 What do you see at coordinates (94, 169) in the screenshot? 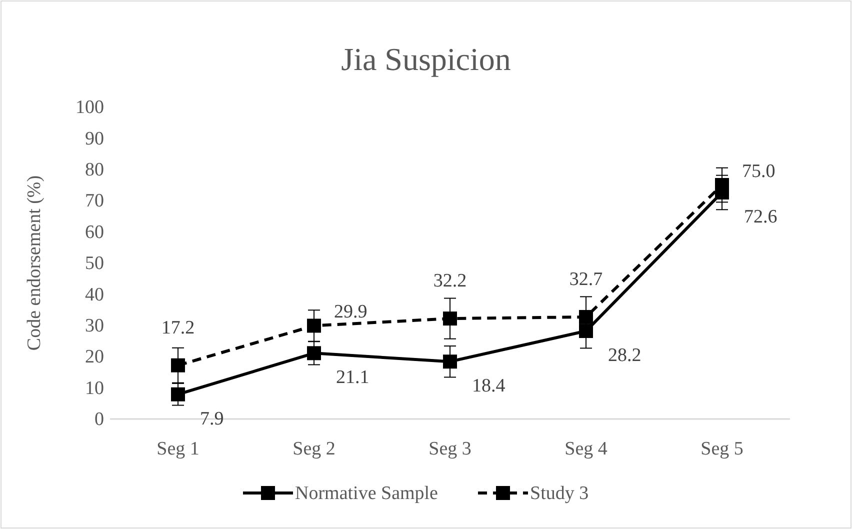
I see `y-tick-label: 80` at bounding box center [94, 169].